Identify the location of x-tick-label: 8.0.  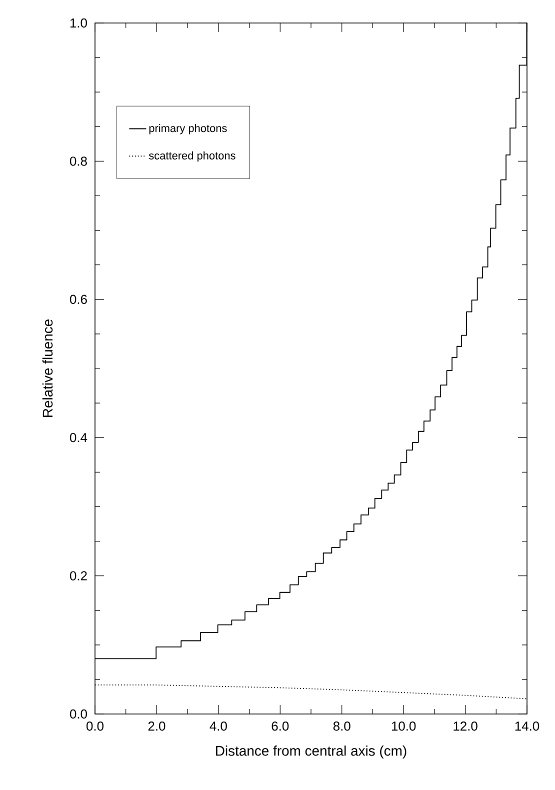
(341, 726).